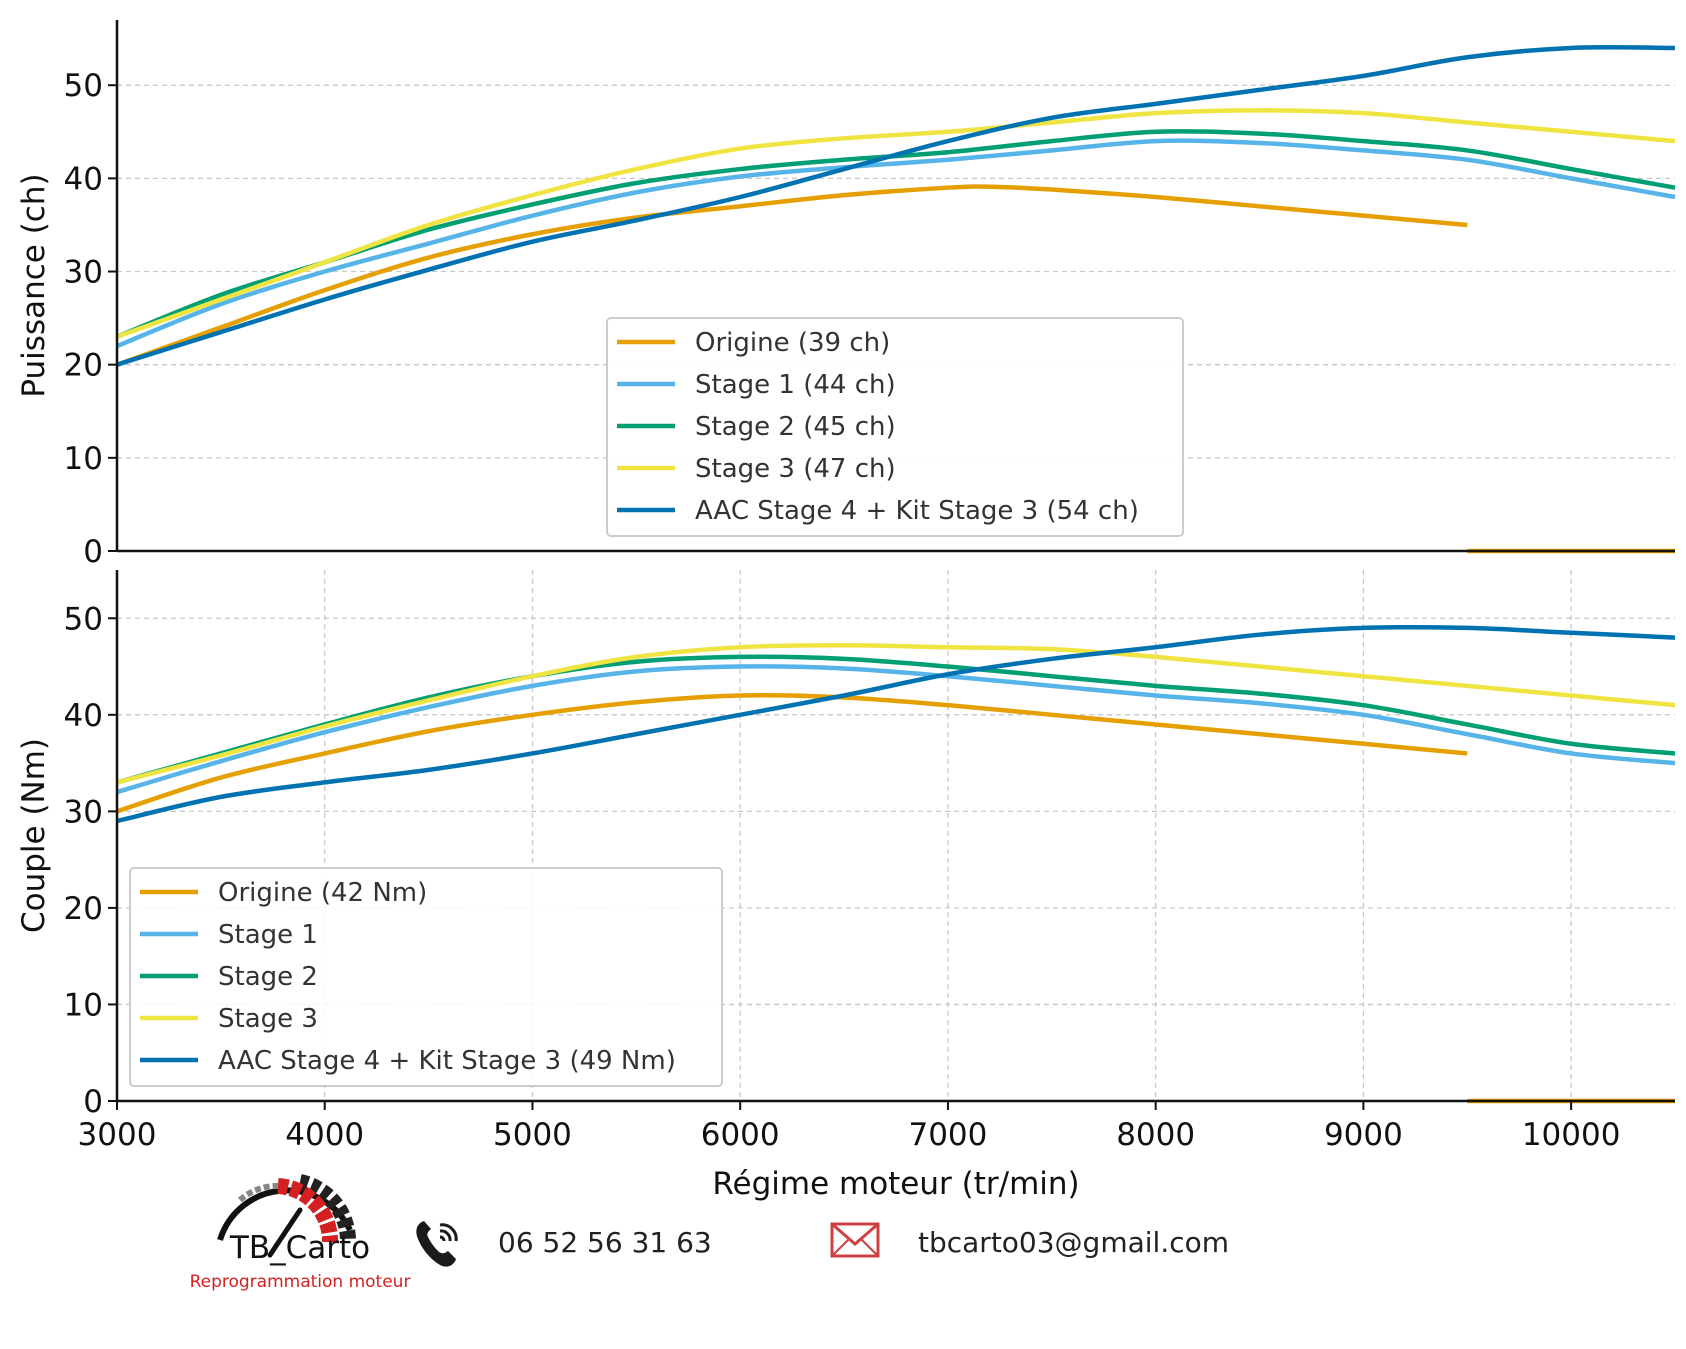  What do you see at coordinates (792, 343) in the screenshot?
I see `legend-label: Origine (39 ch)` at bounding box center [792, 343].